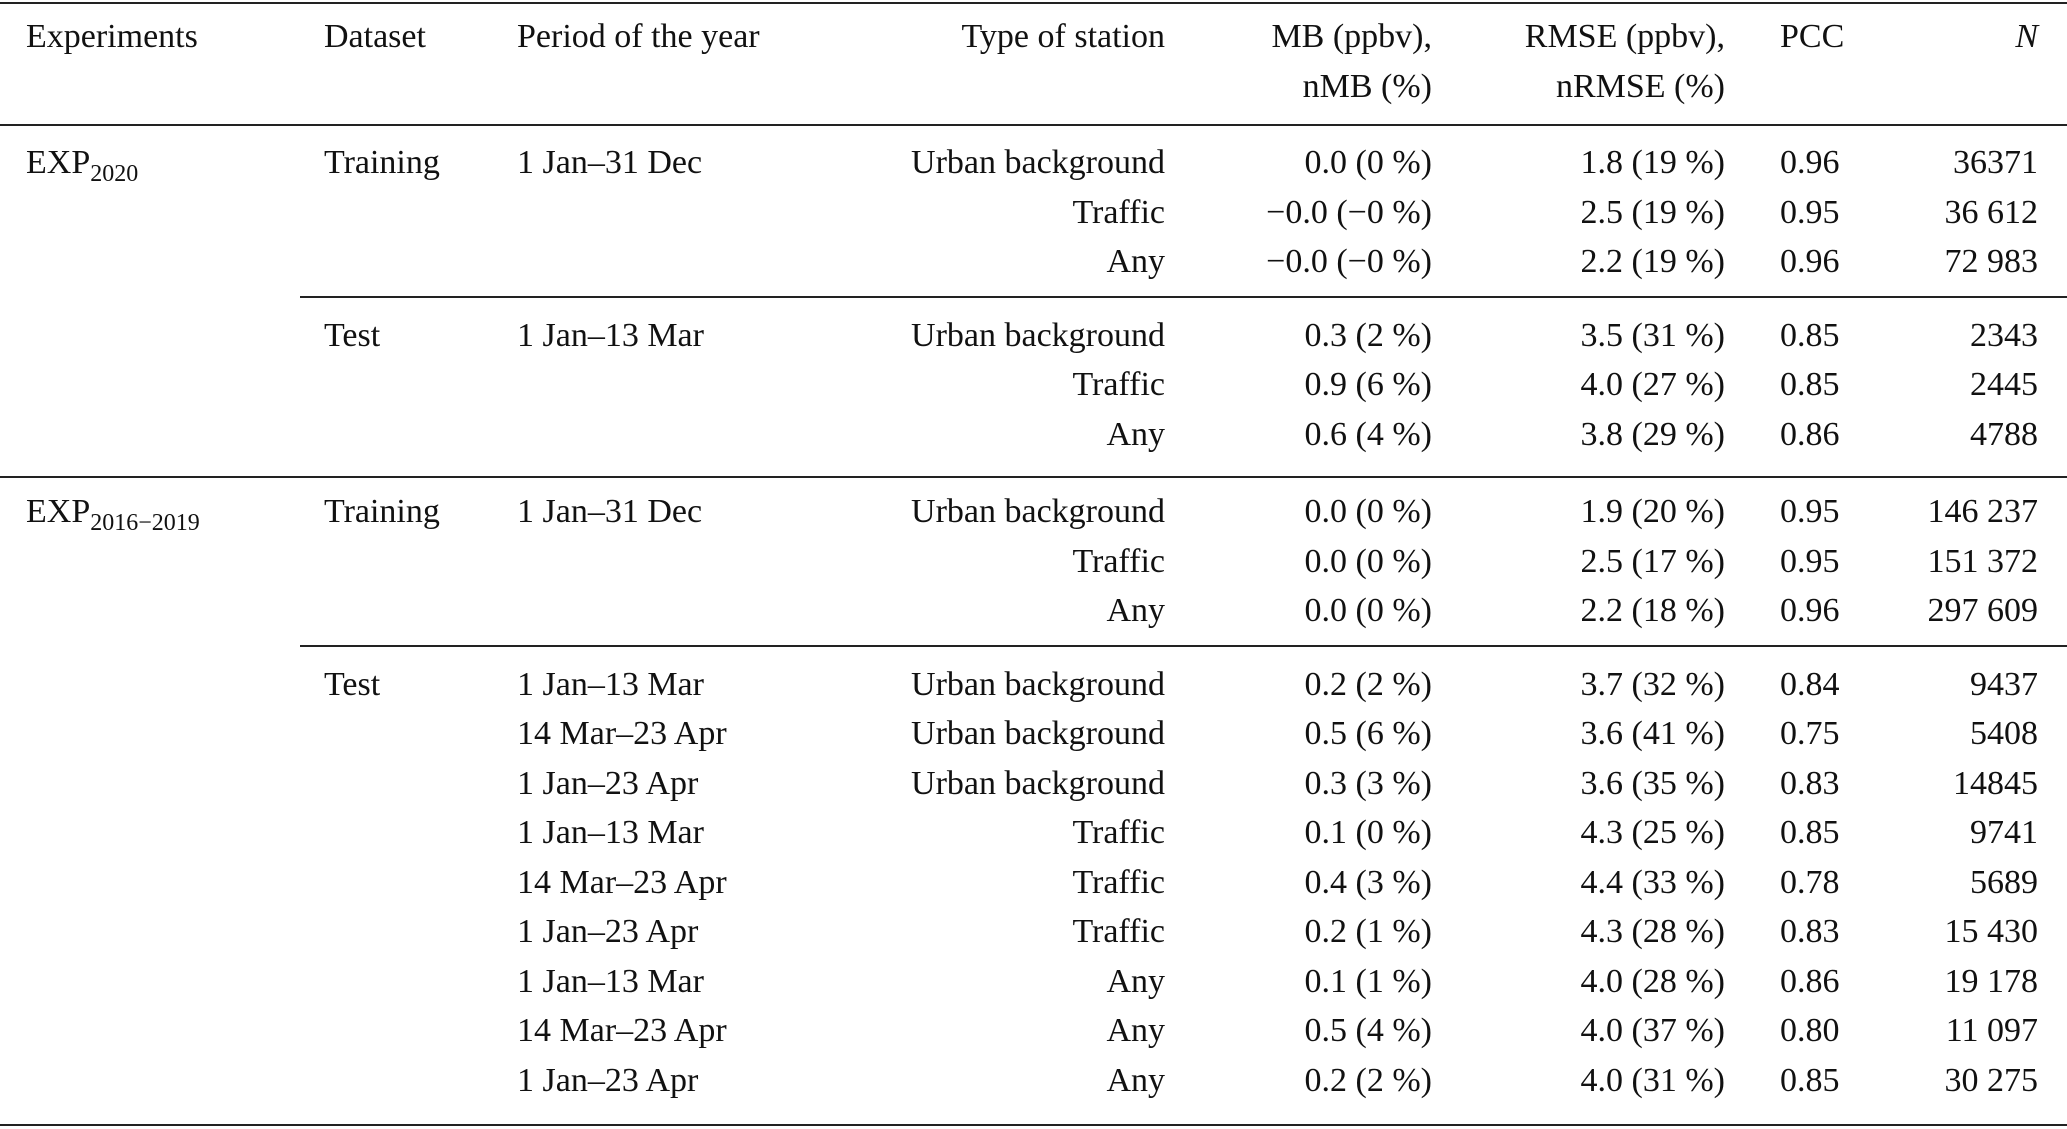  I want to click on rmse: 4.3 (25 %), so click(1652, 832).